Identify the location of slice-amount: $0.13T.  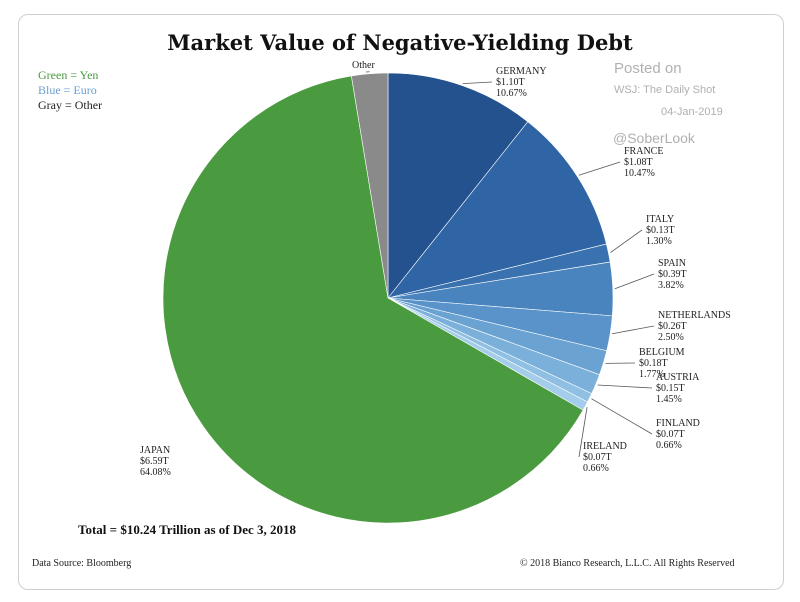
(660, 230).